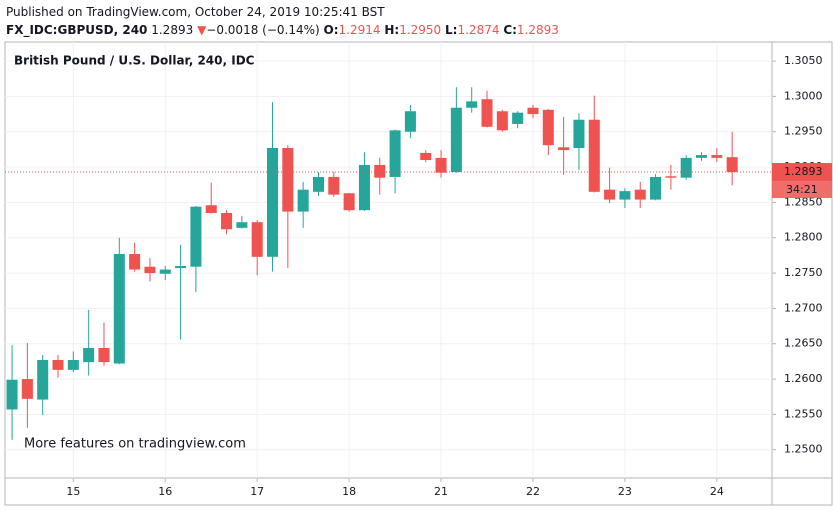  I want to click on watermark: More features on tradingview.com, so click(135, 444).